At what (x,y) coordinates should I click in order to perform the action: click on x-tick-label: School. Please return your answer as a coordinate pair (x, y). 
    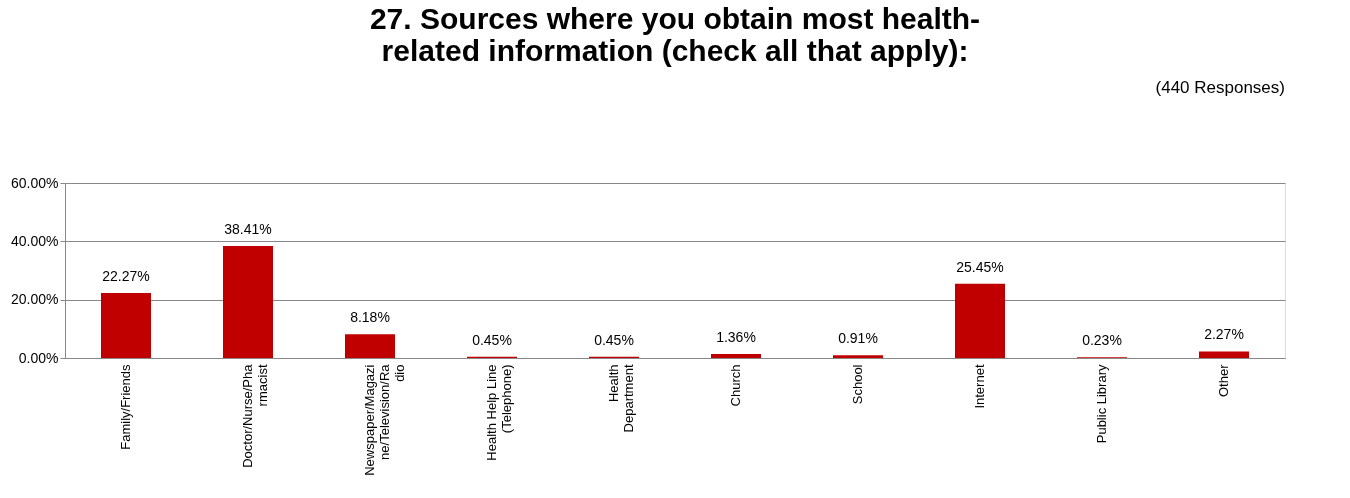
    Looking at the image, I should click on (857, 384).